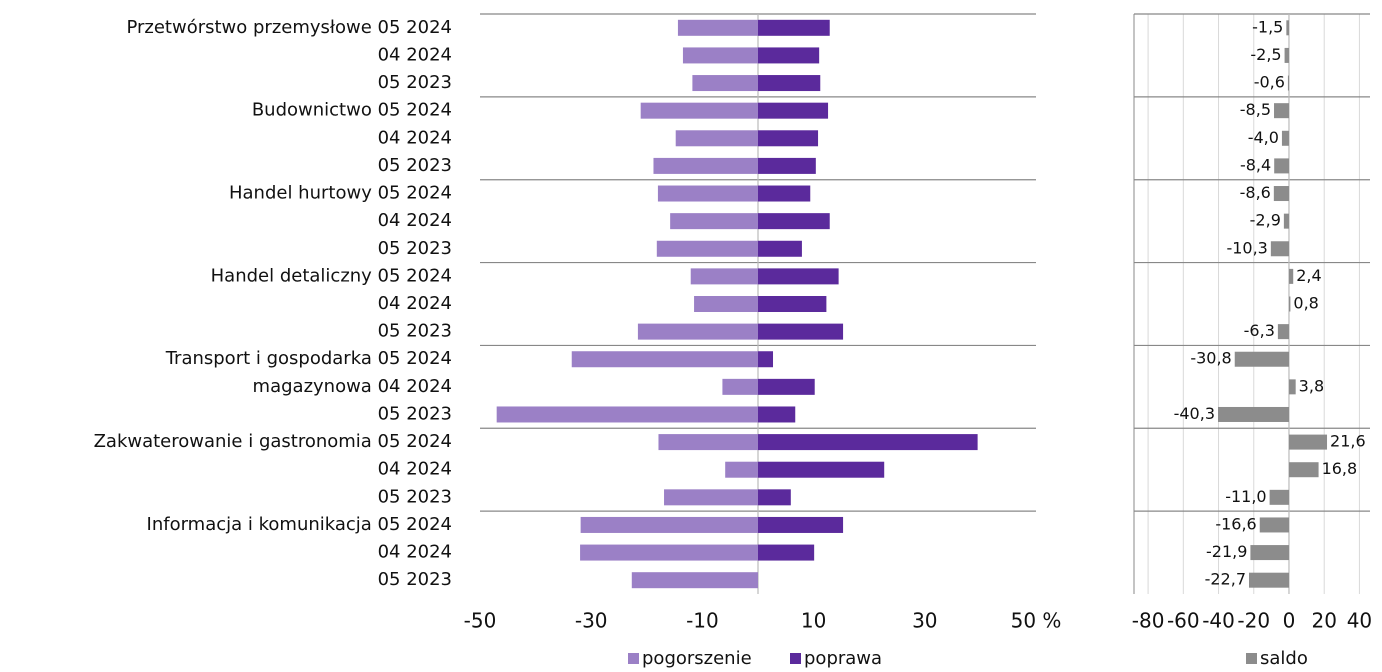 This screenshot has height=672, width=1382. I want to click on legend-label: poprawa, so click(843, 658).